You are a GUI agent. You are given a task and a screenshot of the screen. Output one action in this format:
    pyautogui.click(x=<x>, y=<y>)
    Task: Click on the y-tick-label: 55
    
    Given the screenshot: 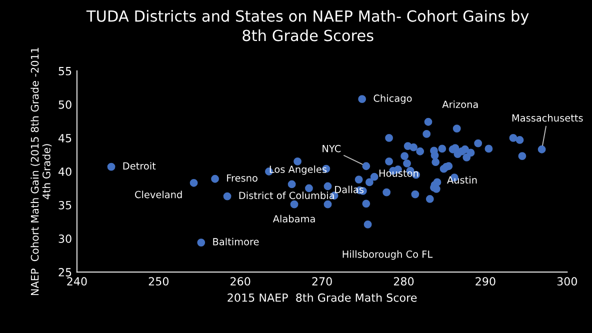 What is the action you would take?
    pyautogui.click(x=65, y=71)
    